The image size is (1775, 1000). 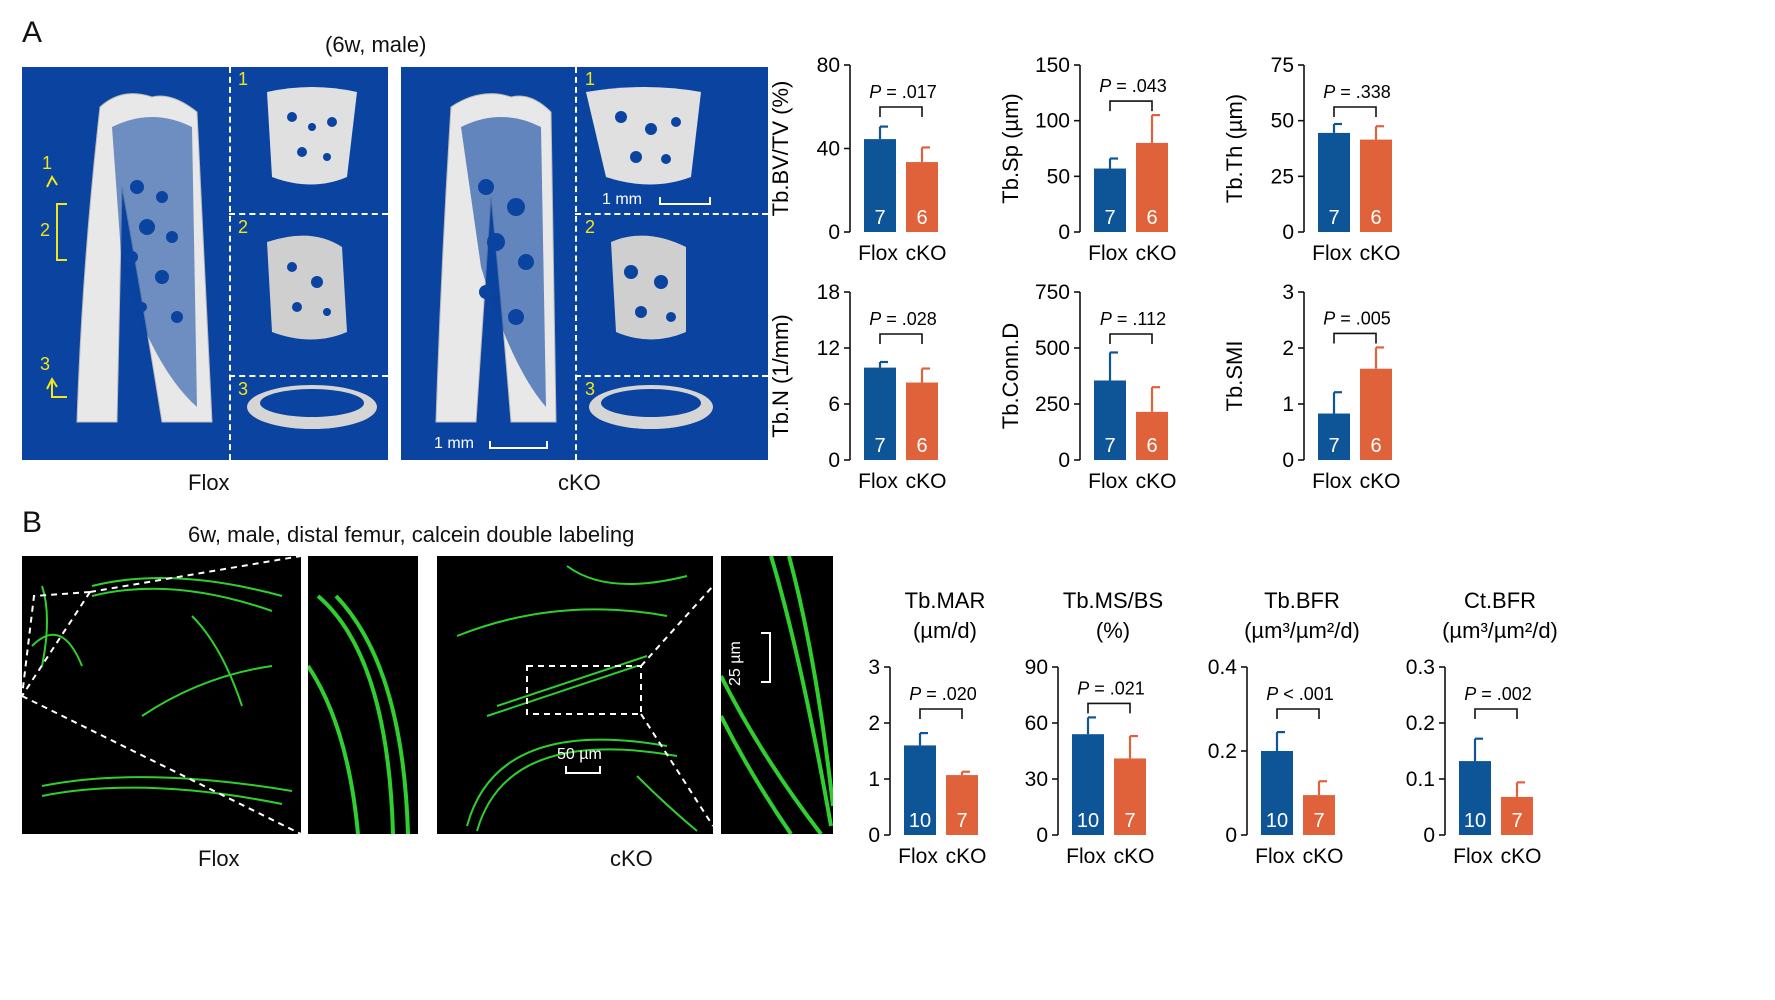 What do you see at coordinates (56, 286) in the screenshot?
I see `roi-bracket-icon` at bounding box center [56, 286].